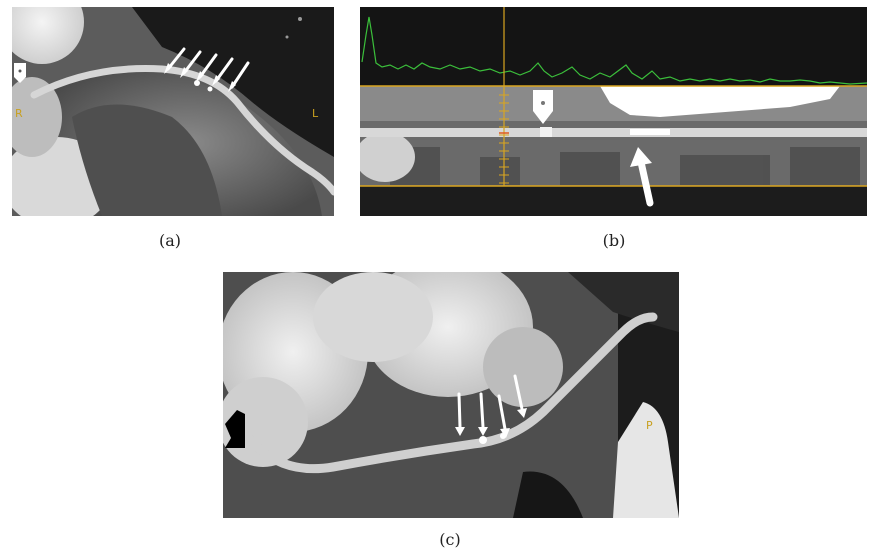 This screenshot has width=880, height=556. What do you see at coordinates (649, 425) in the screenshot?
I see `orientation-p-label: P` at bounding box center [649, 425].